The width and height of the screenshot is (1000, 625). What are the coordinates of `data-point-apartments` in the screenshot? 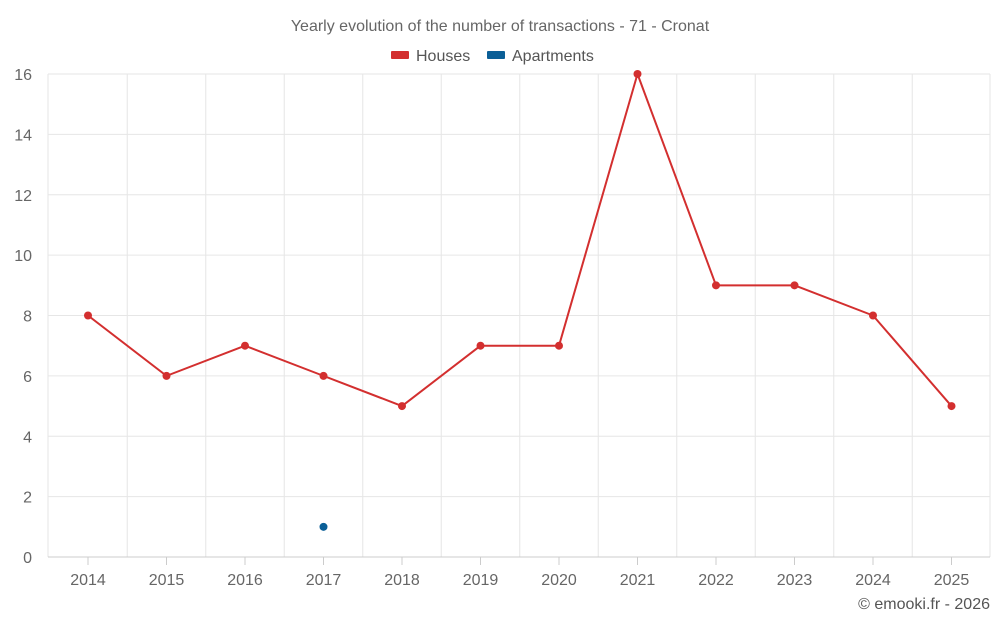 It's located at (323, 526).